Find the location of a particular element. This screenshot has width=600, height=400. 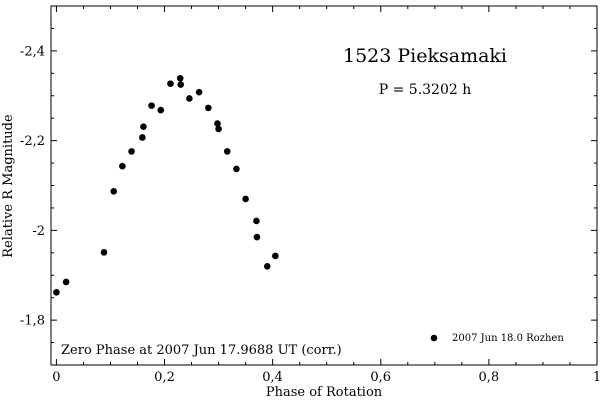

chart-title: 1523 Pieksamaki is located at coordinates (425, 56).